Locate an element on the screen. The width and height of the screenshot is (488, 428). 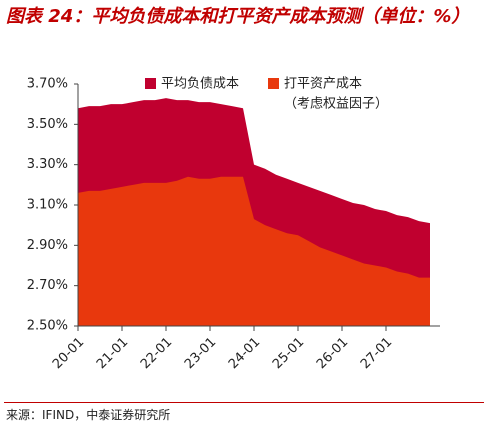
y-tick-label: 2.50% is located at coordinates (47, 326).